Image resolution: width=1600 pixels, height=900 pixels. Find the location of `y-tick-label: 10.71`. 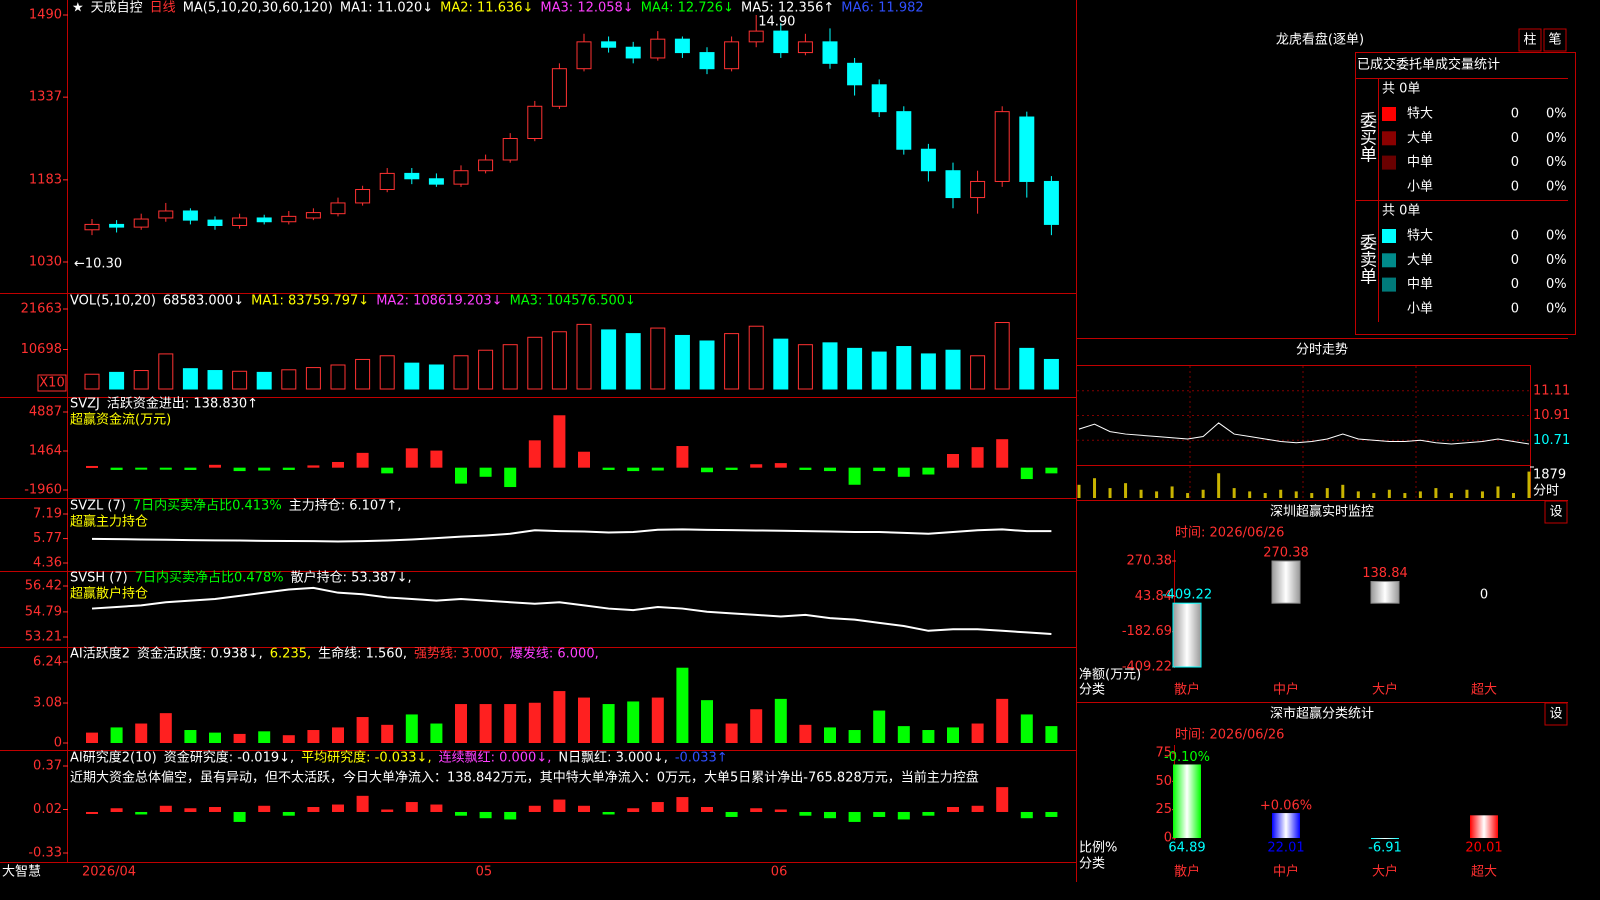

y-tick-label: 10.71 is located at coordinates (1551, 440).